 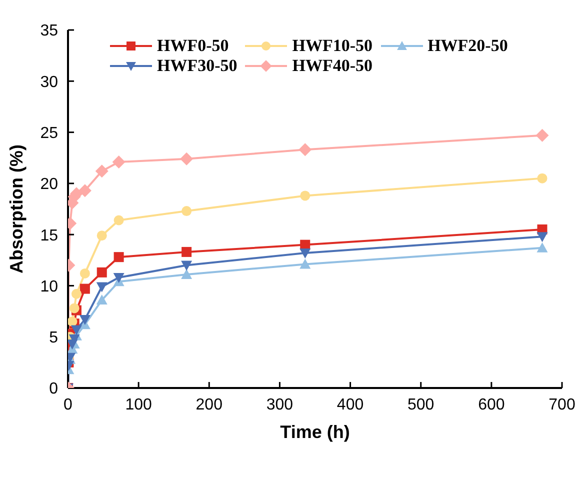 I want to click on y-axis-title: Absorption (%), so click(x=16, y=209).